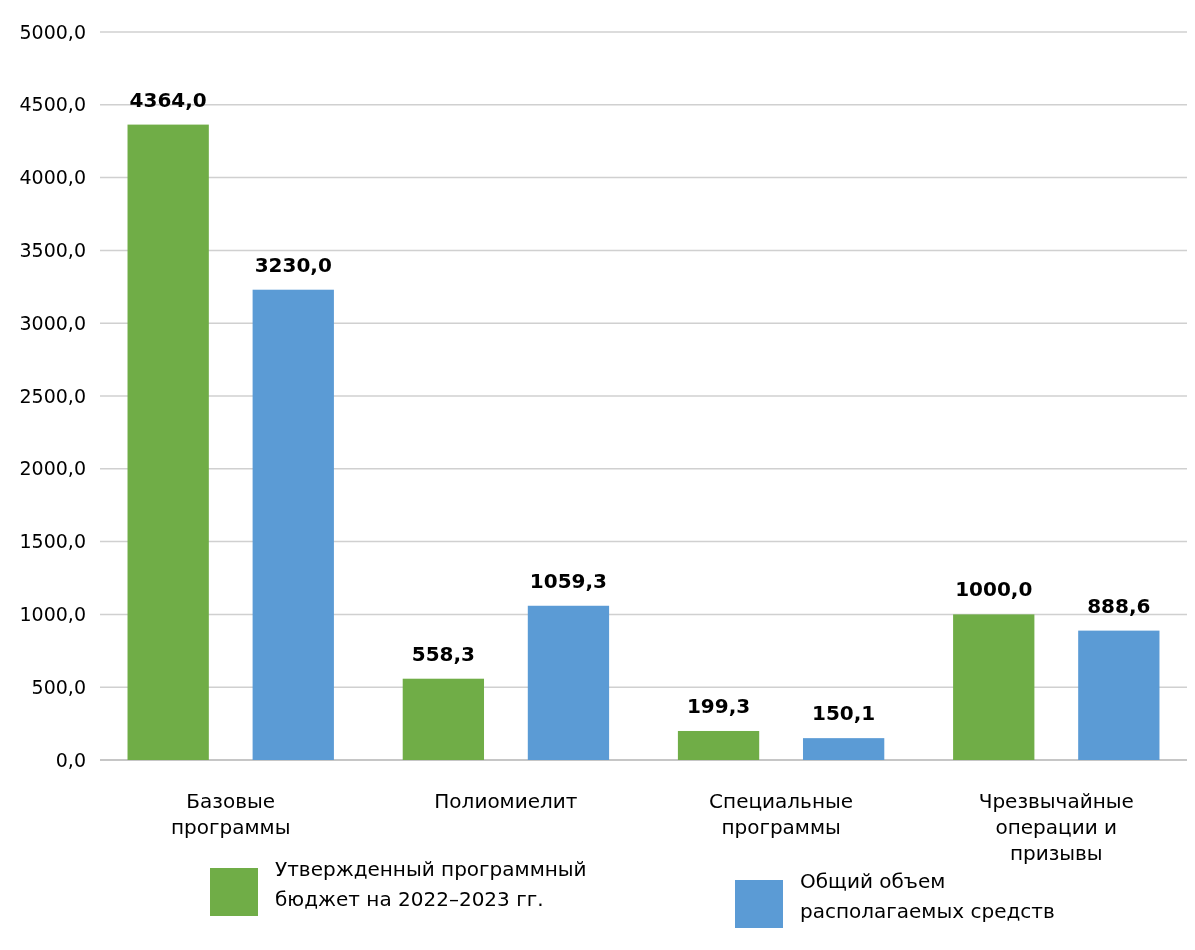 The image size is (1195, 950). What do you see at coordinates (443, 653) in the screenshot?
I see `data-label: 558,3` at bounding box center [443, 653].